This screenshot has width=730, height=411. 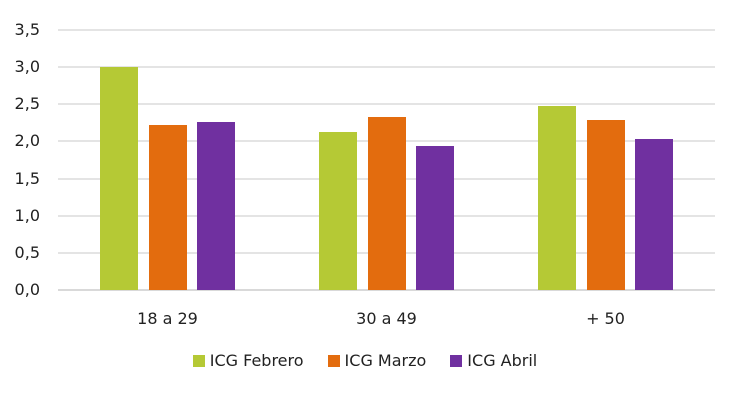 I want to click on y-tick-label: 1,5, so click(x=27, y=178).